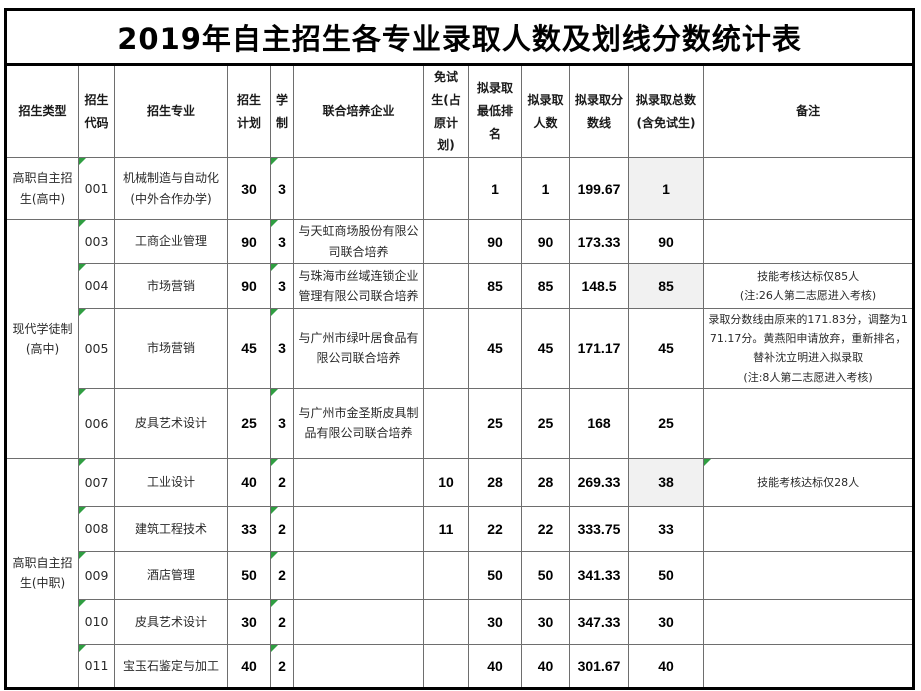 The height and width of the screenshot is (691, 921). I want to click on cell-total: 25, so click(666, 423).